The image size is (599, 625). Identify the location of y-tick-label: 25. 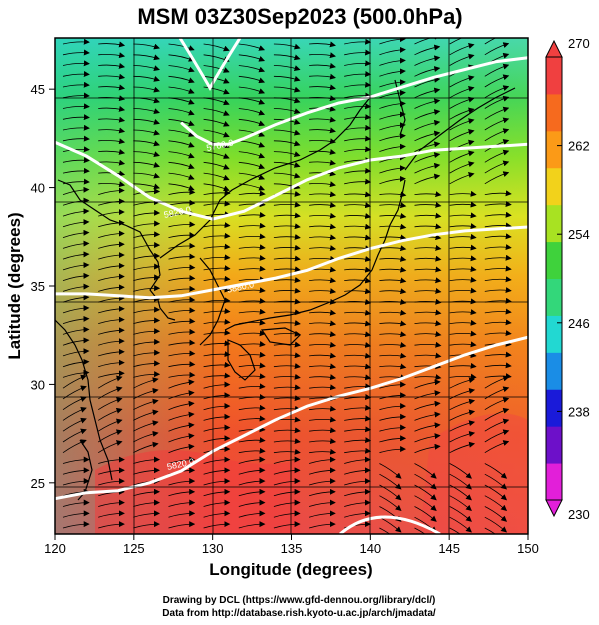
(38, 483).